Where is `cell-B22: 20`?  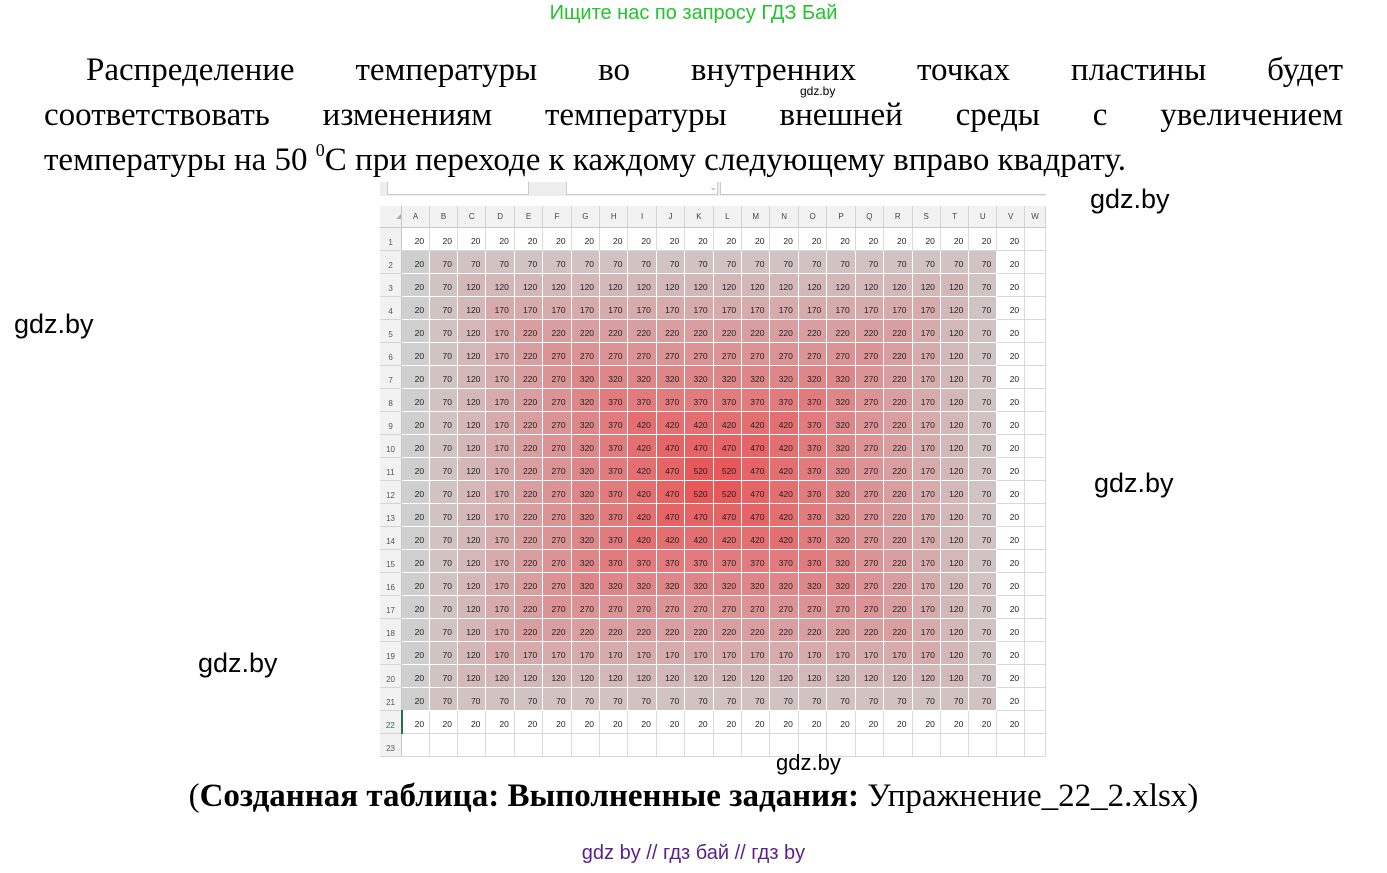
cell-B22: 20 is located at coordinates (443, 722).